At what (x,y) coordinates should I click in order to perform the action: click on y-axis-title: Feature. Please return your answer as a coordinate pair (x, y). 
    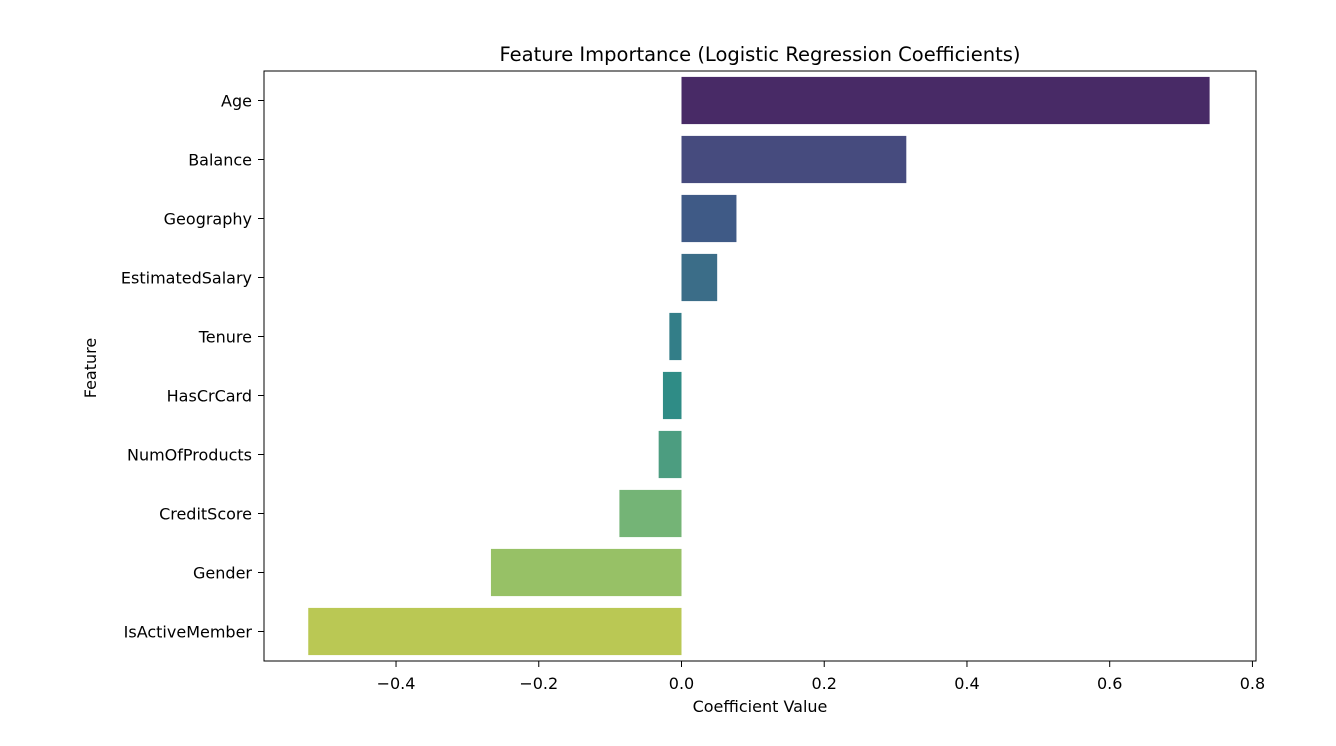
    Looking at the image, I should click on (90, 368).